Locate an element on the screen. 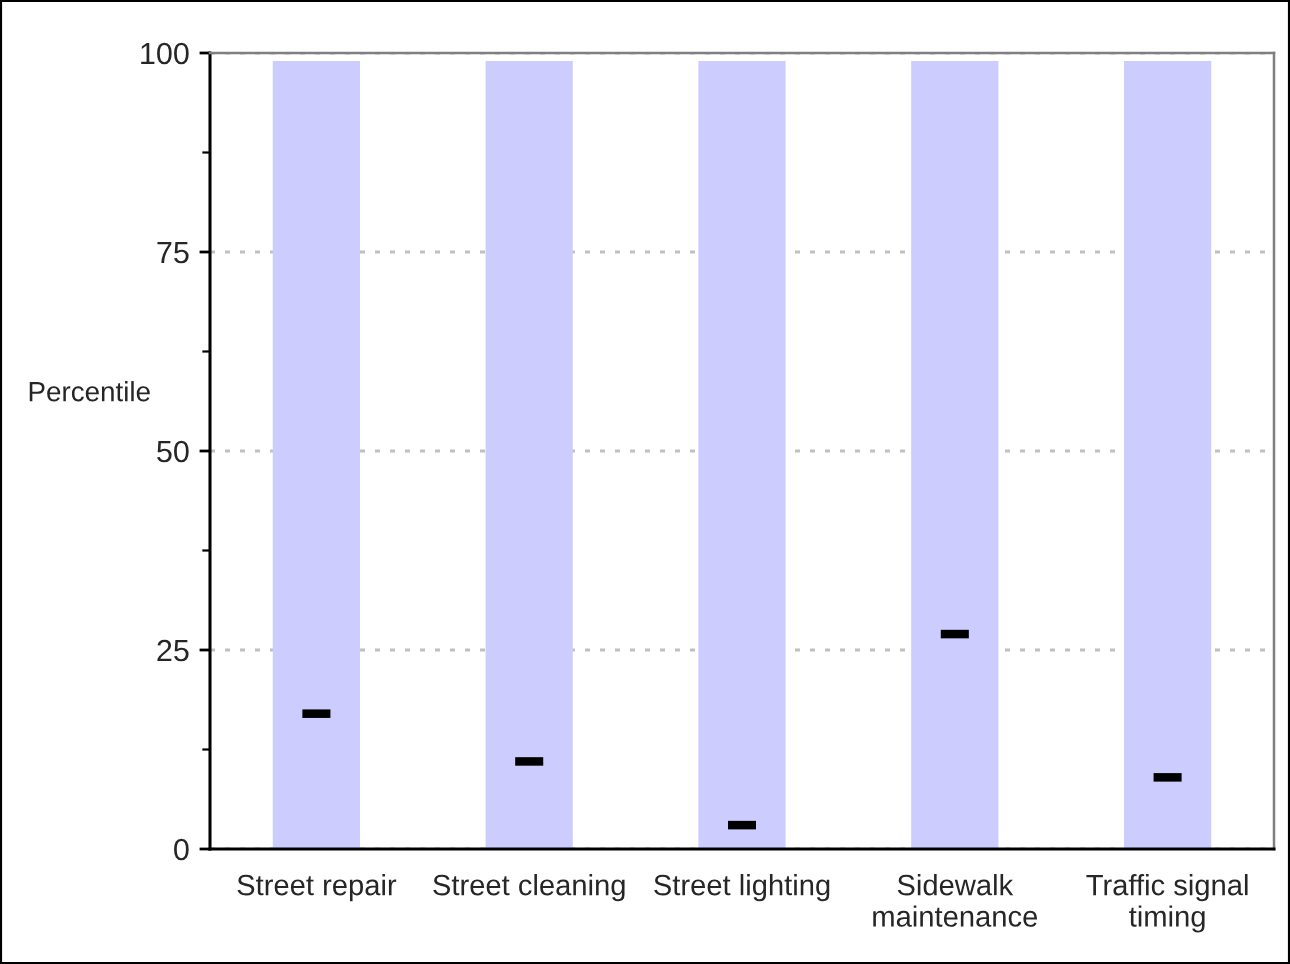  x-tick-label: Sidewalk maintenance is located at coordinates (955, 900).